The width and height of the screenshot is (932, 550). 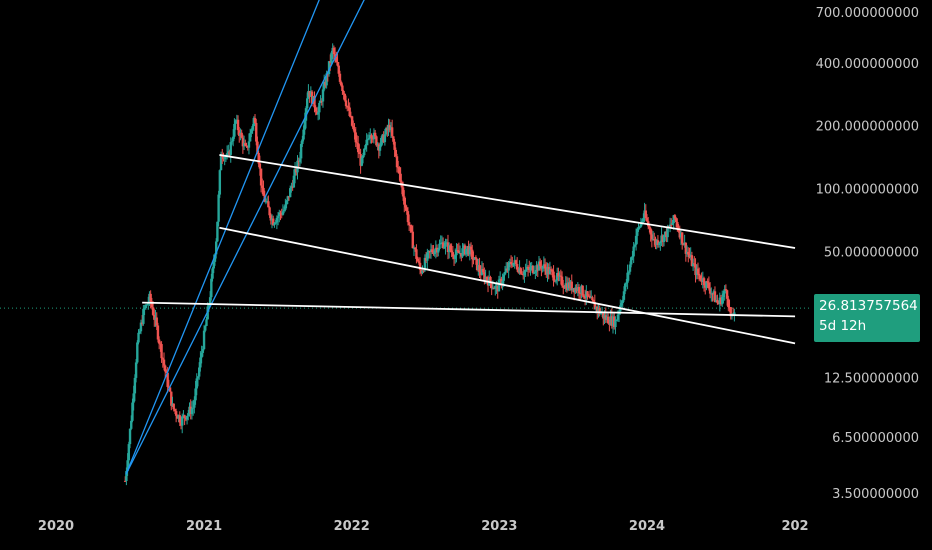 What do you see at coordinates (423, 526) in the screenshot?
I see `time-axis: 2020 2021 2022 2023 2024 202` at bounding box center [423, 526].